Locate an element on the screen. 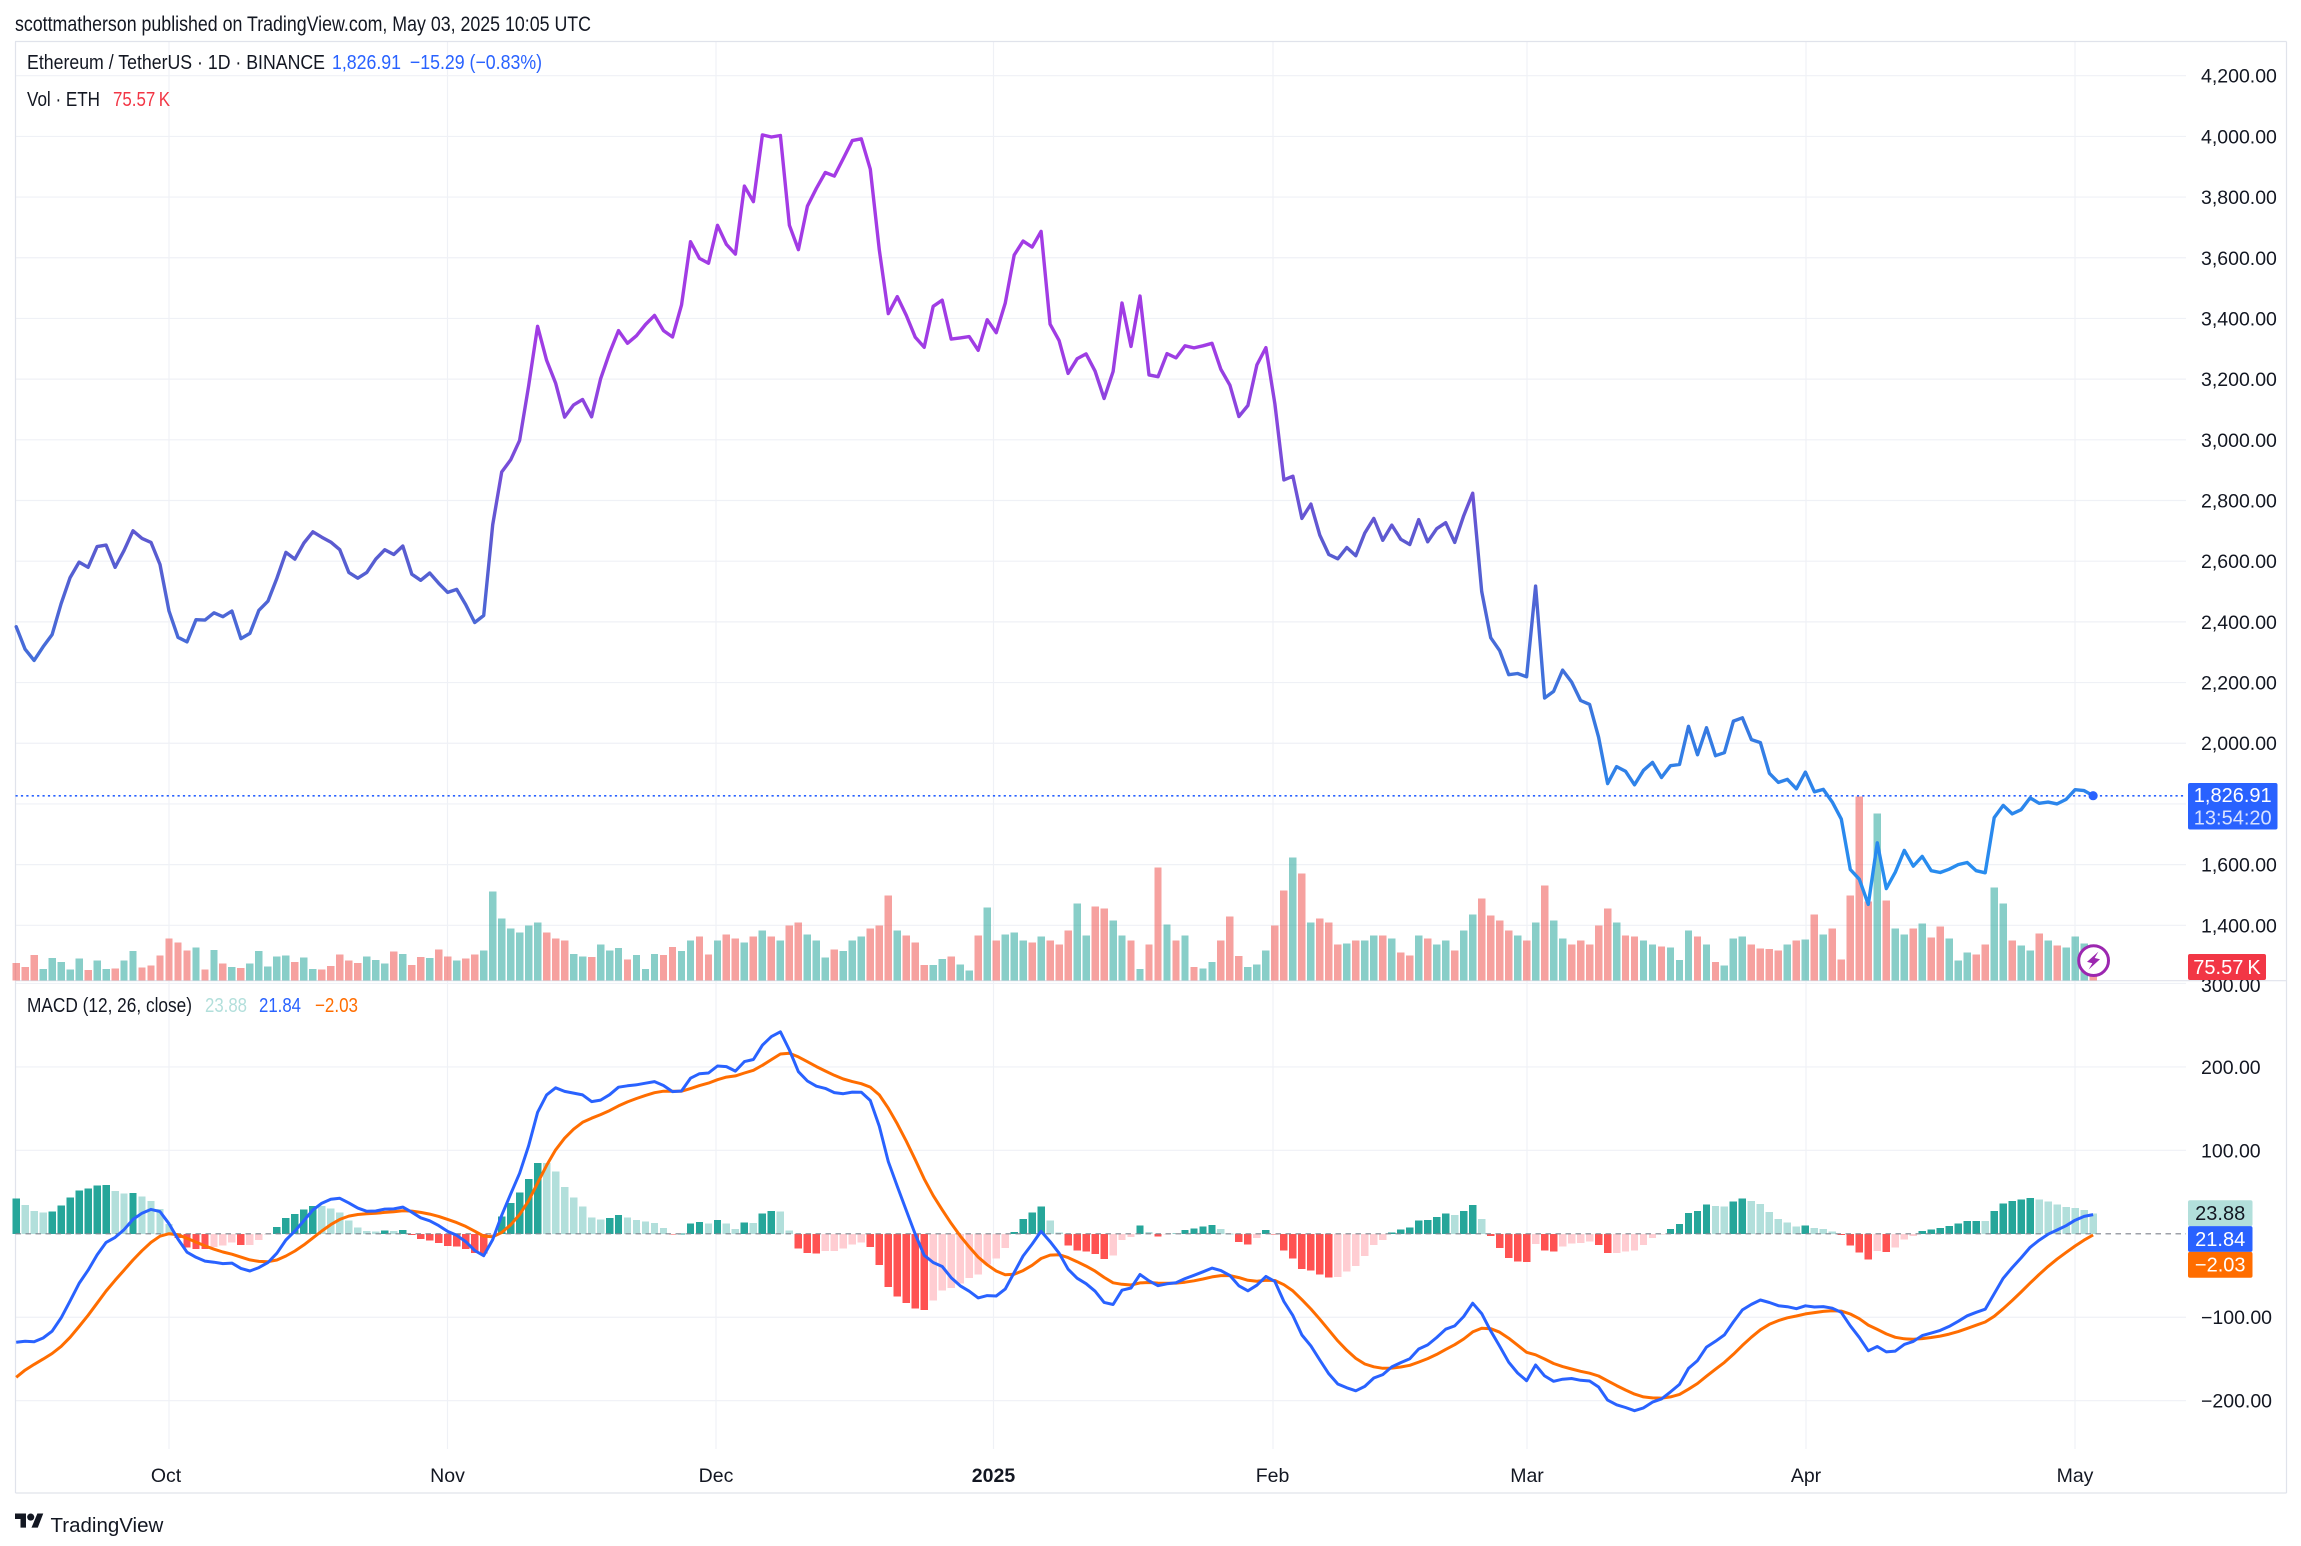 The image size is (2301, 1546). svg-text: 3,600.00 is located at coordinates (2239, 259).